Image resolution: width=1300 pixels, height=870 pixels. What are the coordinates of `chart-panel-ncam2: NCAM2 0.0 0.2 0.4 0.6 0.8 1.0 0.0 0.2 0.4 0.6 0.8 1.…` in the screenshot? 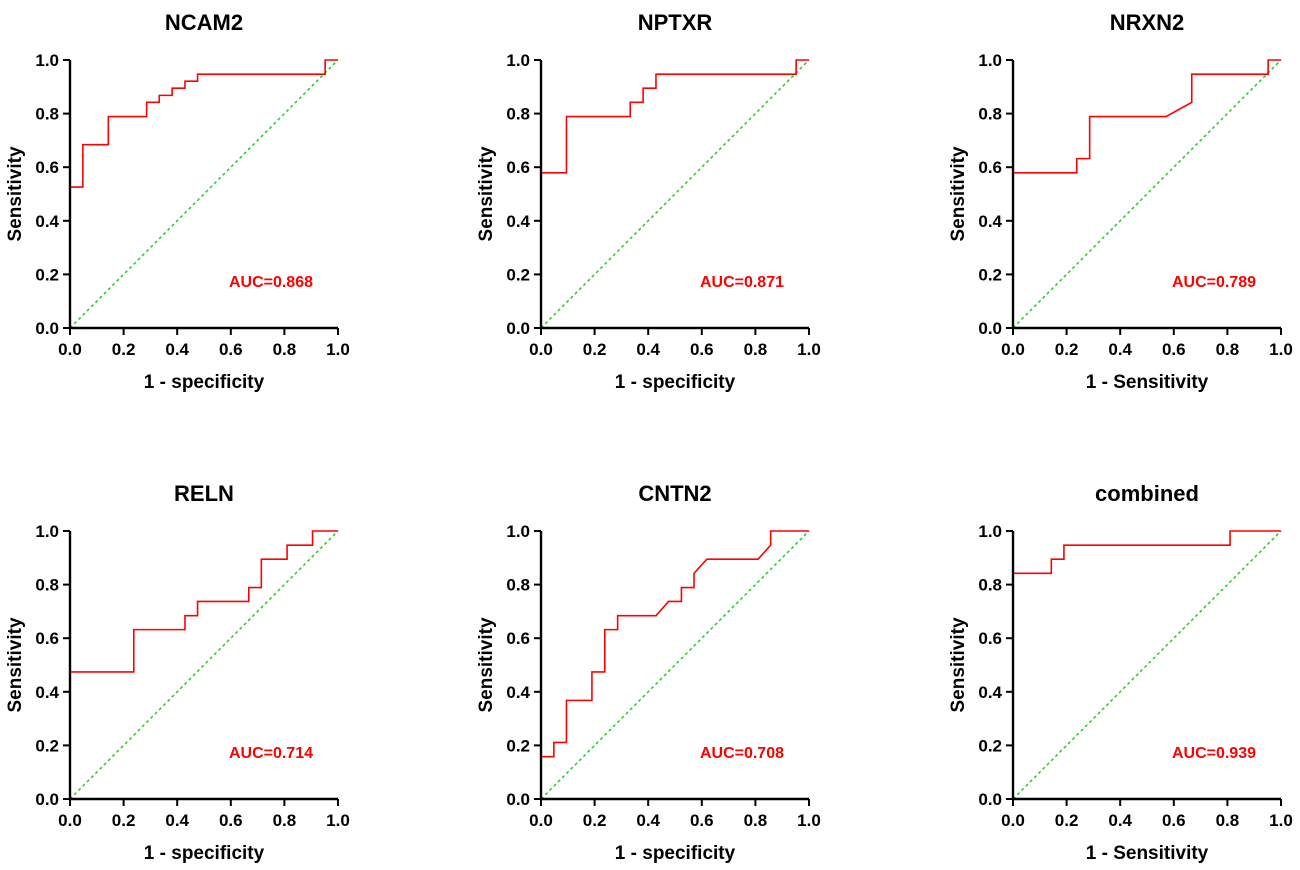 It's located at (177, 201).